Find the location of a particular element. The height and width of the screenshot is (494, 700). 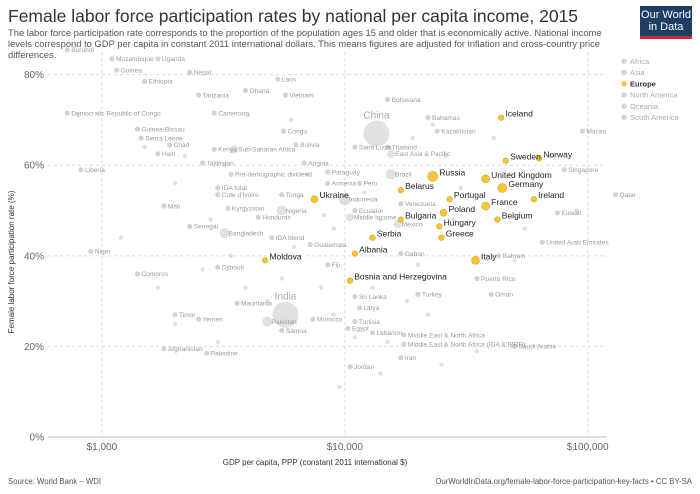

legend-item: Asia is located at coordinates (637, 72).